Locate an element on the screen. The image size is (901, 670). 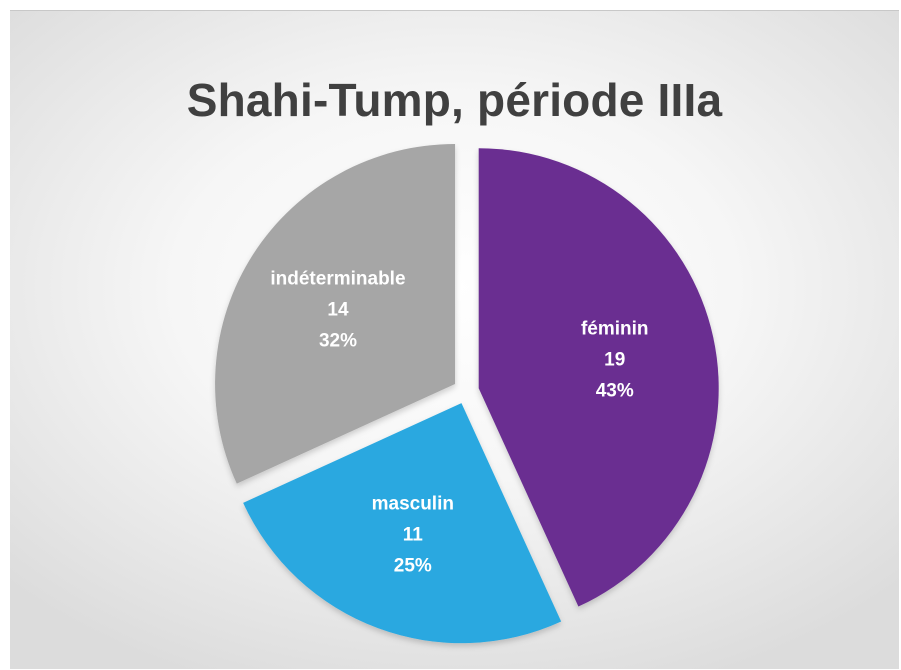
slice-label-value: 14 is located at coordinates (338, 310).